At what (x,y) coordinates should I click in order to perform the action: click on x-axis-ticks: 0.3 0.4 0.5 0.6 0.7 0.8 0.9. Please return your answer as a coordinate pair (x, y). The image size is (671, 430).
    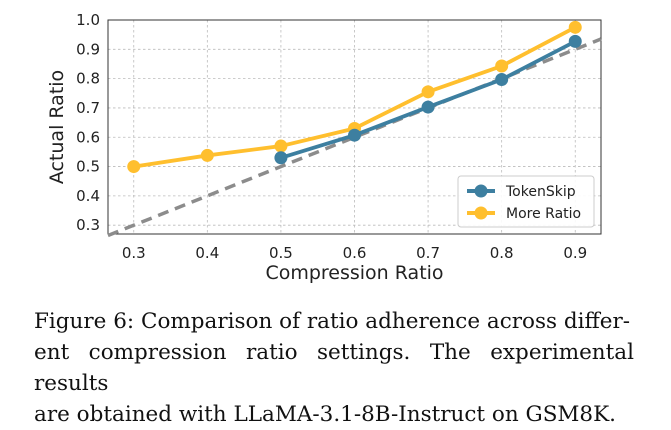
    Looking at the image, I should click on (354, 253).